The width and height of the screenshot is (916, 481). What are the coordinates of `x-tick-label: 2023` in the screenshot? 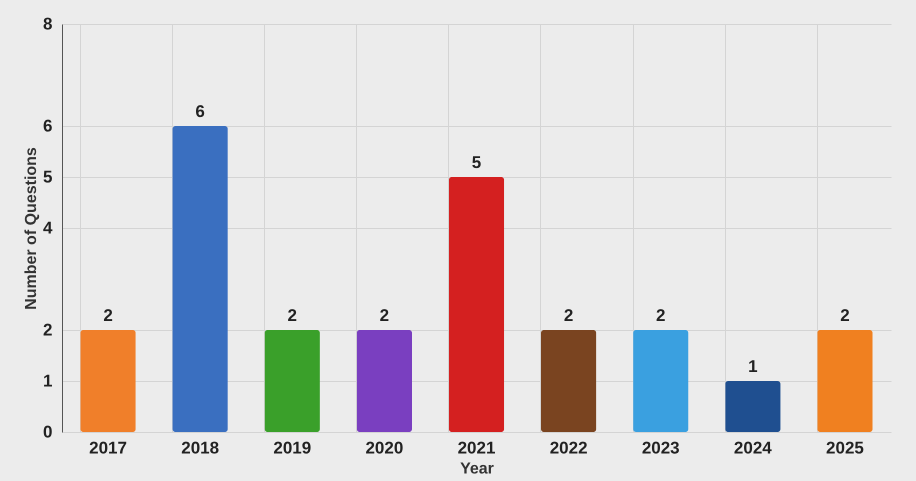 It's located at (661, 448).